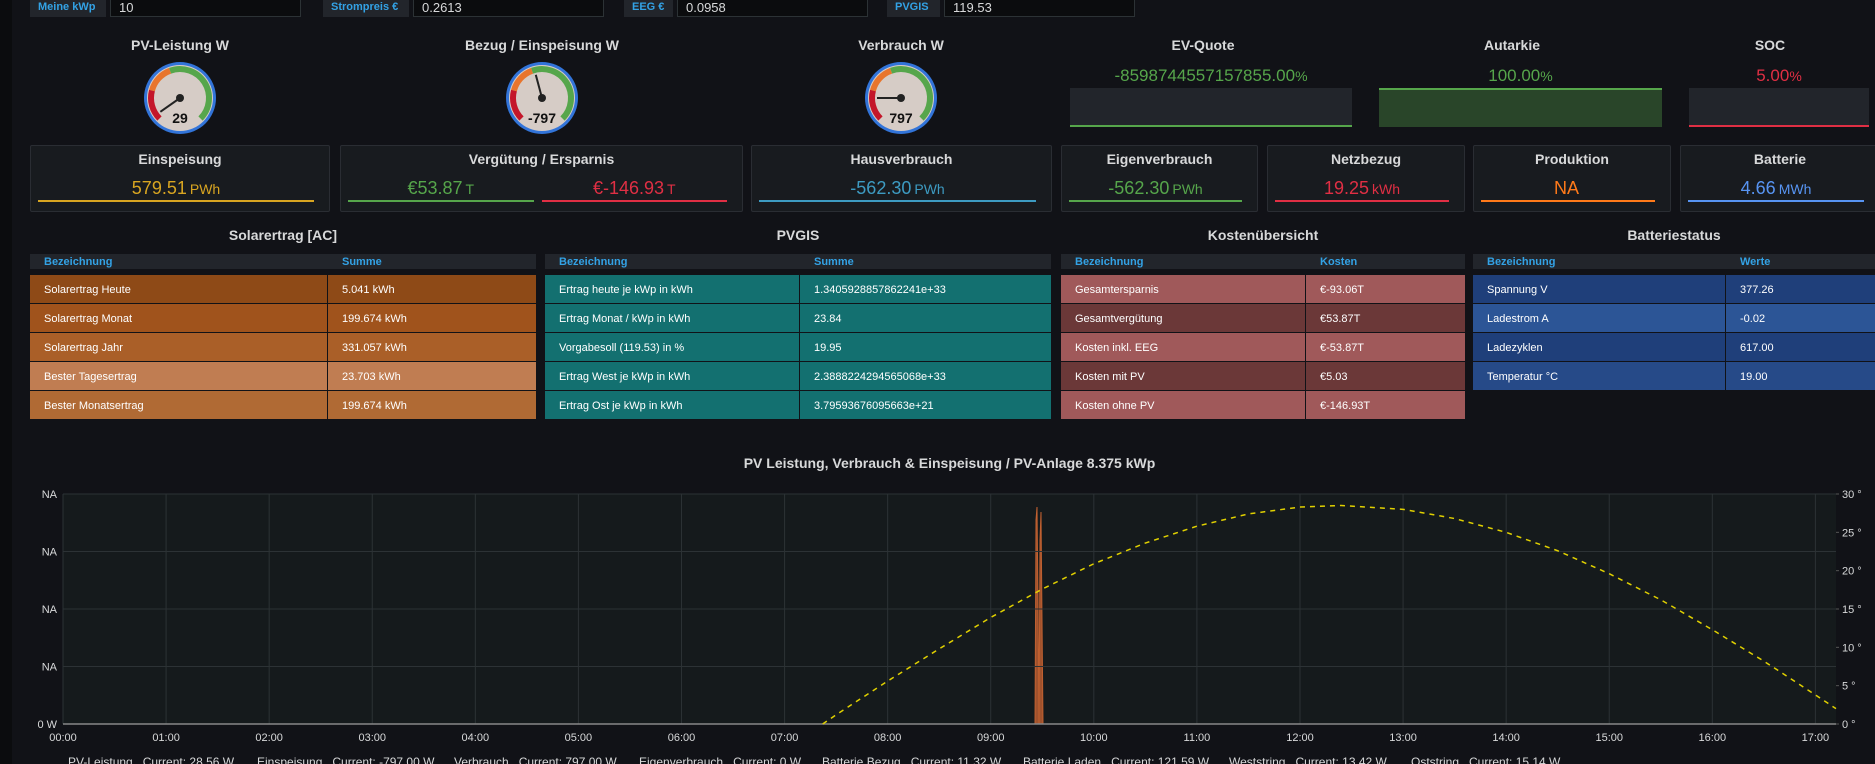 The image size is (1875, 764). I want to click on table-cell: -0.02, so click(1800, 318).